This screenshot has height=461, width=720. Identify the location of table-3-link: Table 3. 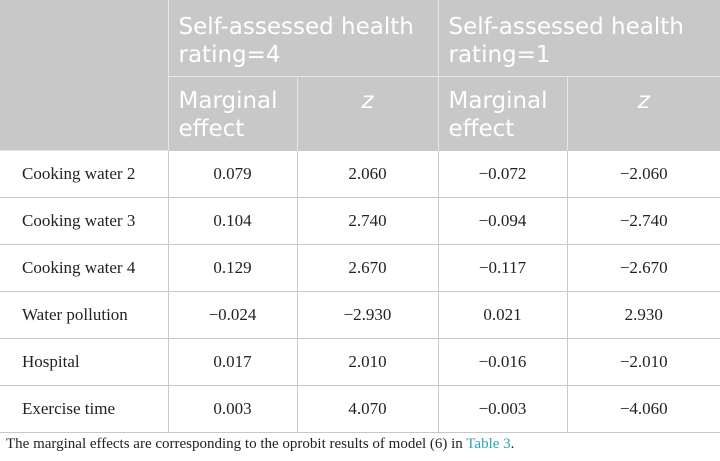
(488, 444).